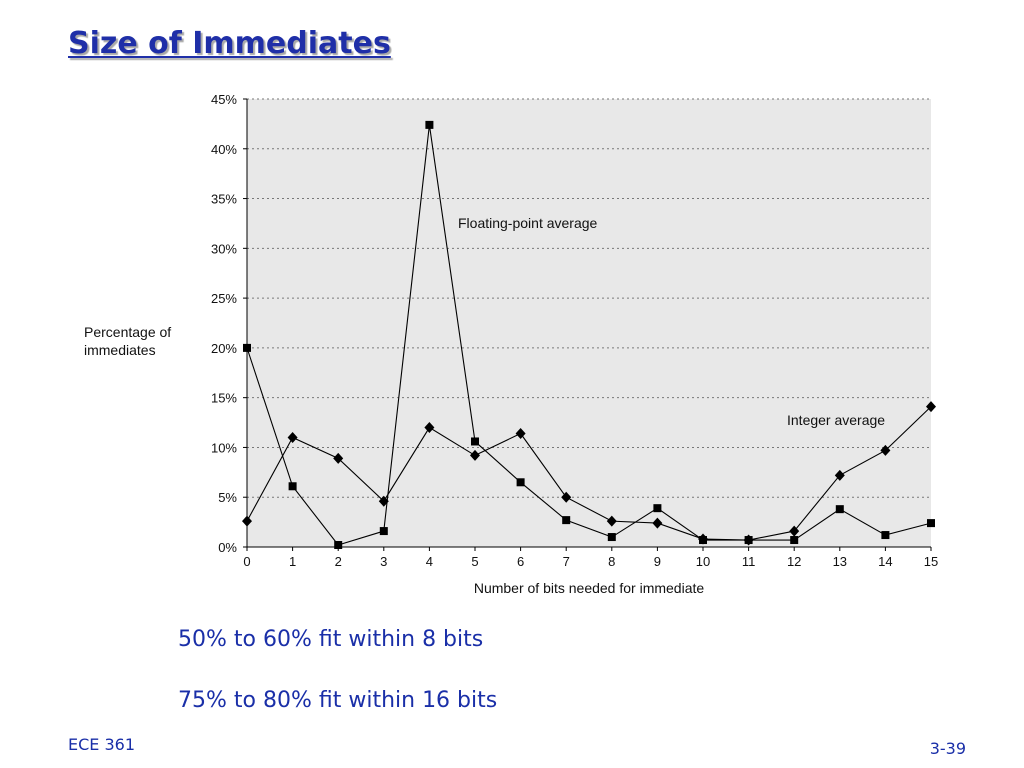  What do you see at coordinates (224, 447) in the screenshot?
I see `y-tick-label: 10%` at bounding box center [224, 447].